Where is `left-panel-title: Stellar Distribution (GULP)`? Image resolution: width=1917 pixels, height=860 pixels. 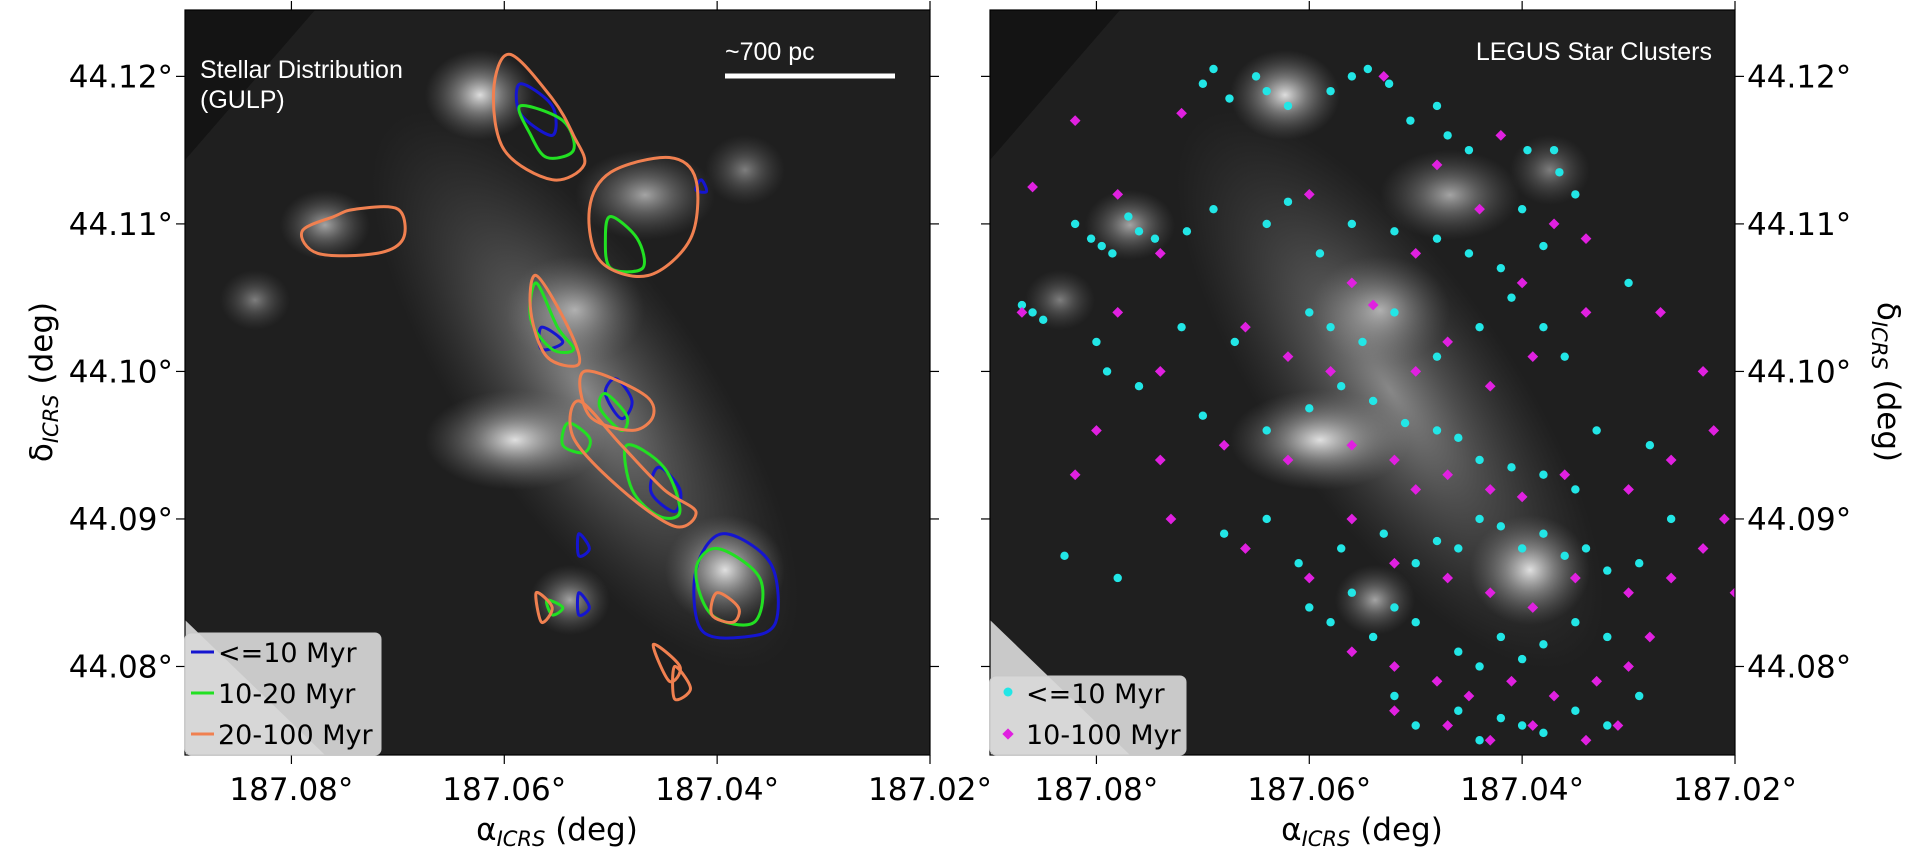
left-panel-title: Stellar Distribution (GULP) is located at coordinates (305, 85).